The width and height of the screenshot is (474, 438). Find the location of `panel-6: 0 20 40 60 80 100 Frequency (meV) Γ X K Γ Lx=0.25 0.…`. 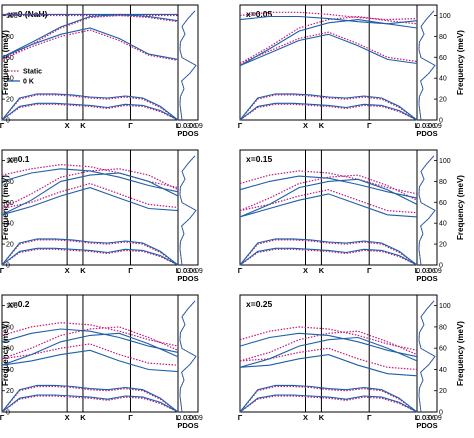

panel-6: 0 20 40 60 80 100 Frequency (meV) Γ X K Γ Lx=0.25 0.… is located at coordinates (351, 362).